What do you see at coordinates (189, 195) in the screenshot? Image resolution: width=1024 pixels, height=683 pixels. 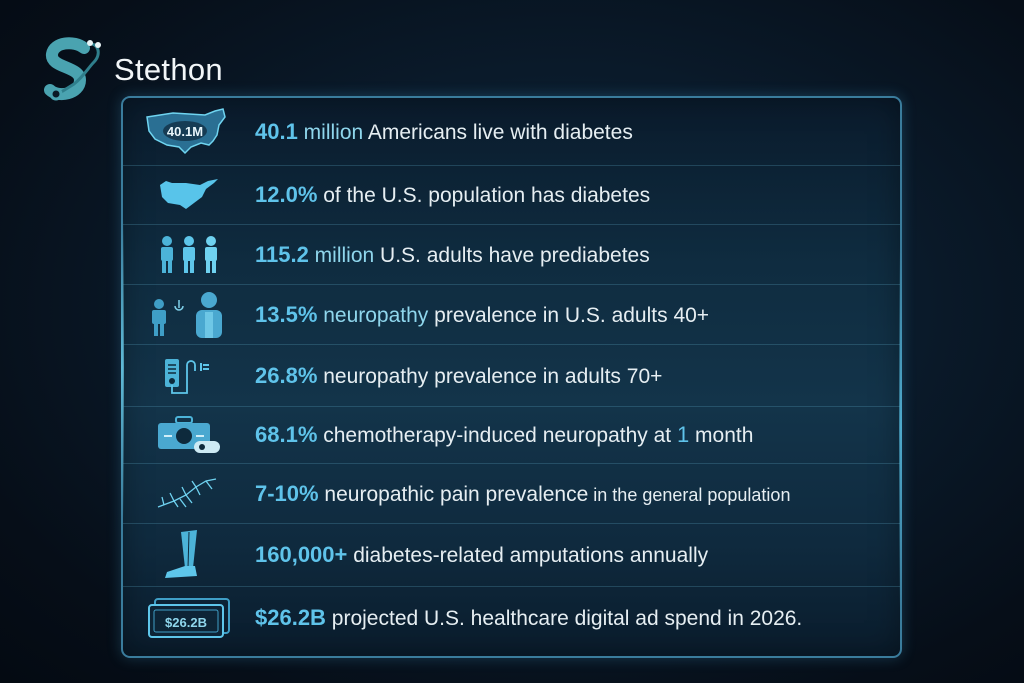 I see `us-silhouette-icon` at bounding box center [189, 195].